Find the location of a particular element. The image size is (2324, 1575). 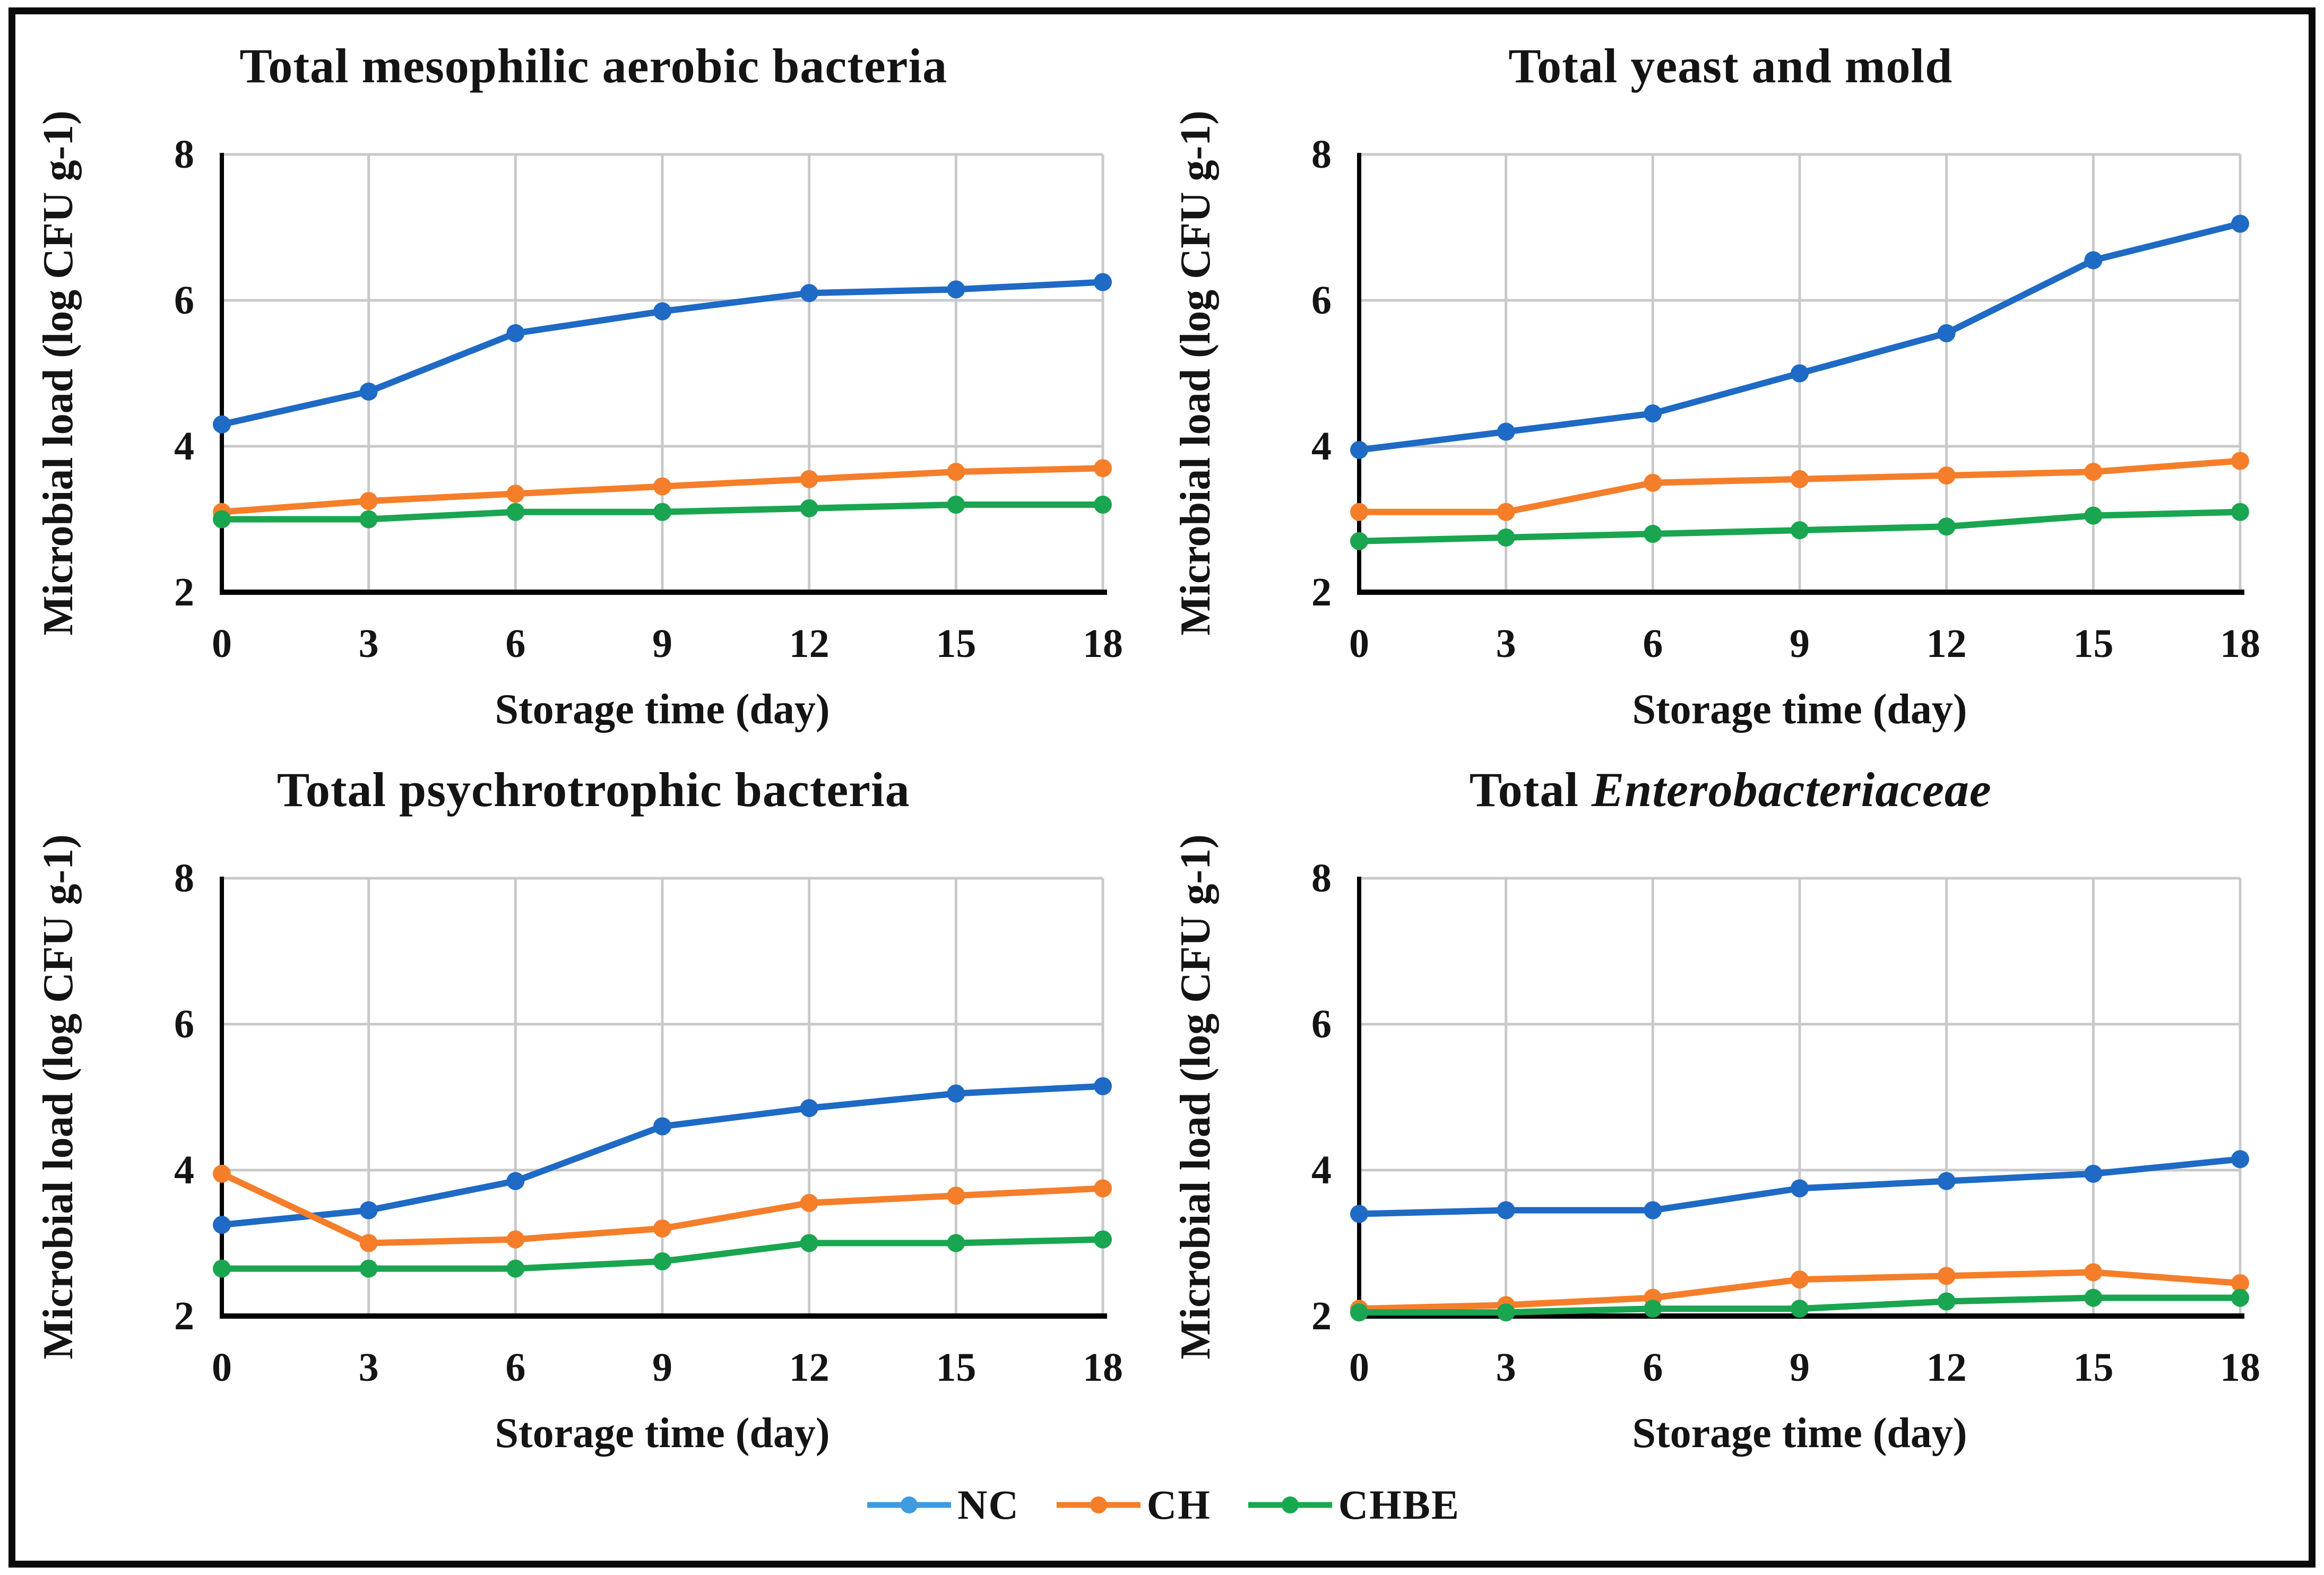

chart-title-main: Total psychrotrophic bacteria is located at coordinates (593, 790).